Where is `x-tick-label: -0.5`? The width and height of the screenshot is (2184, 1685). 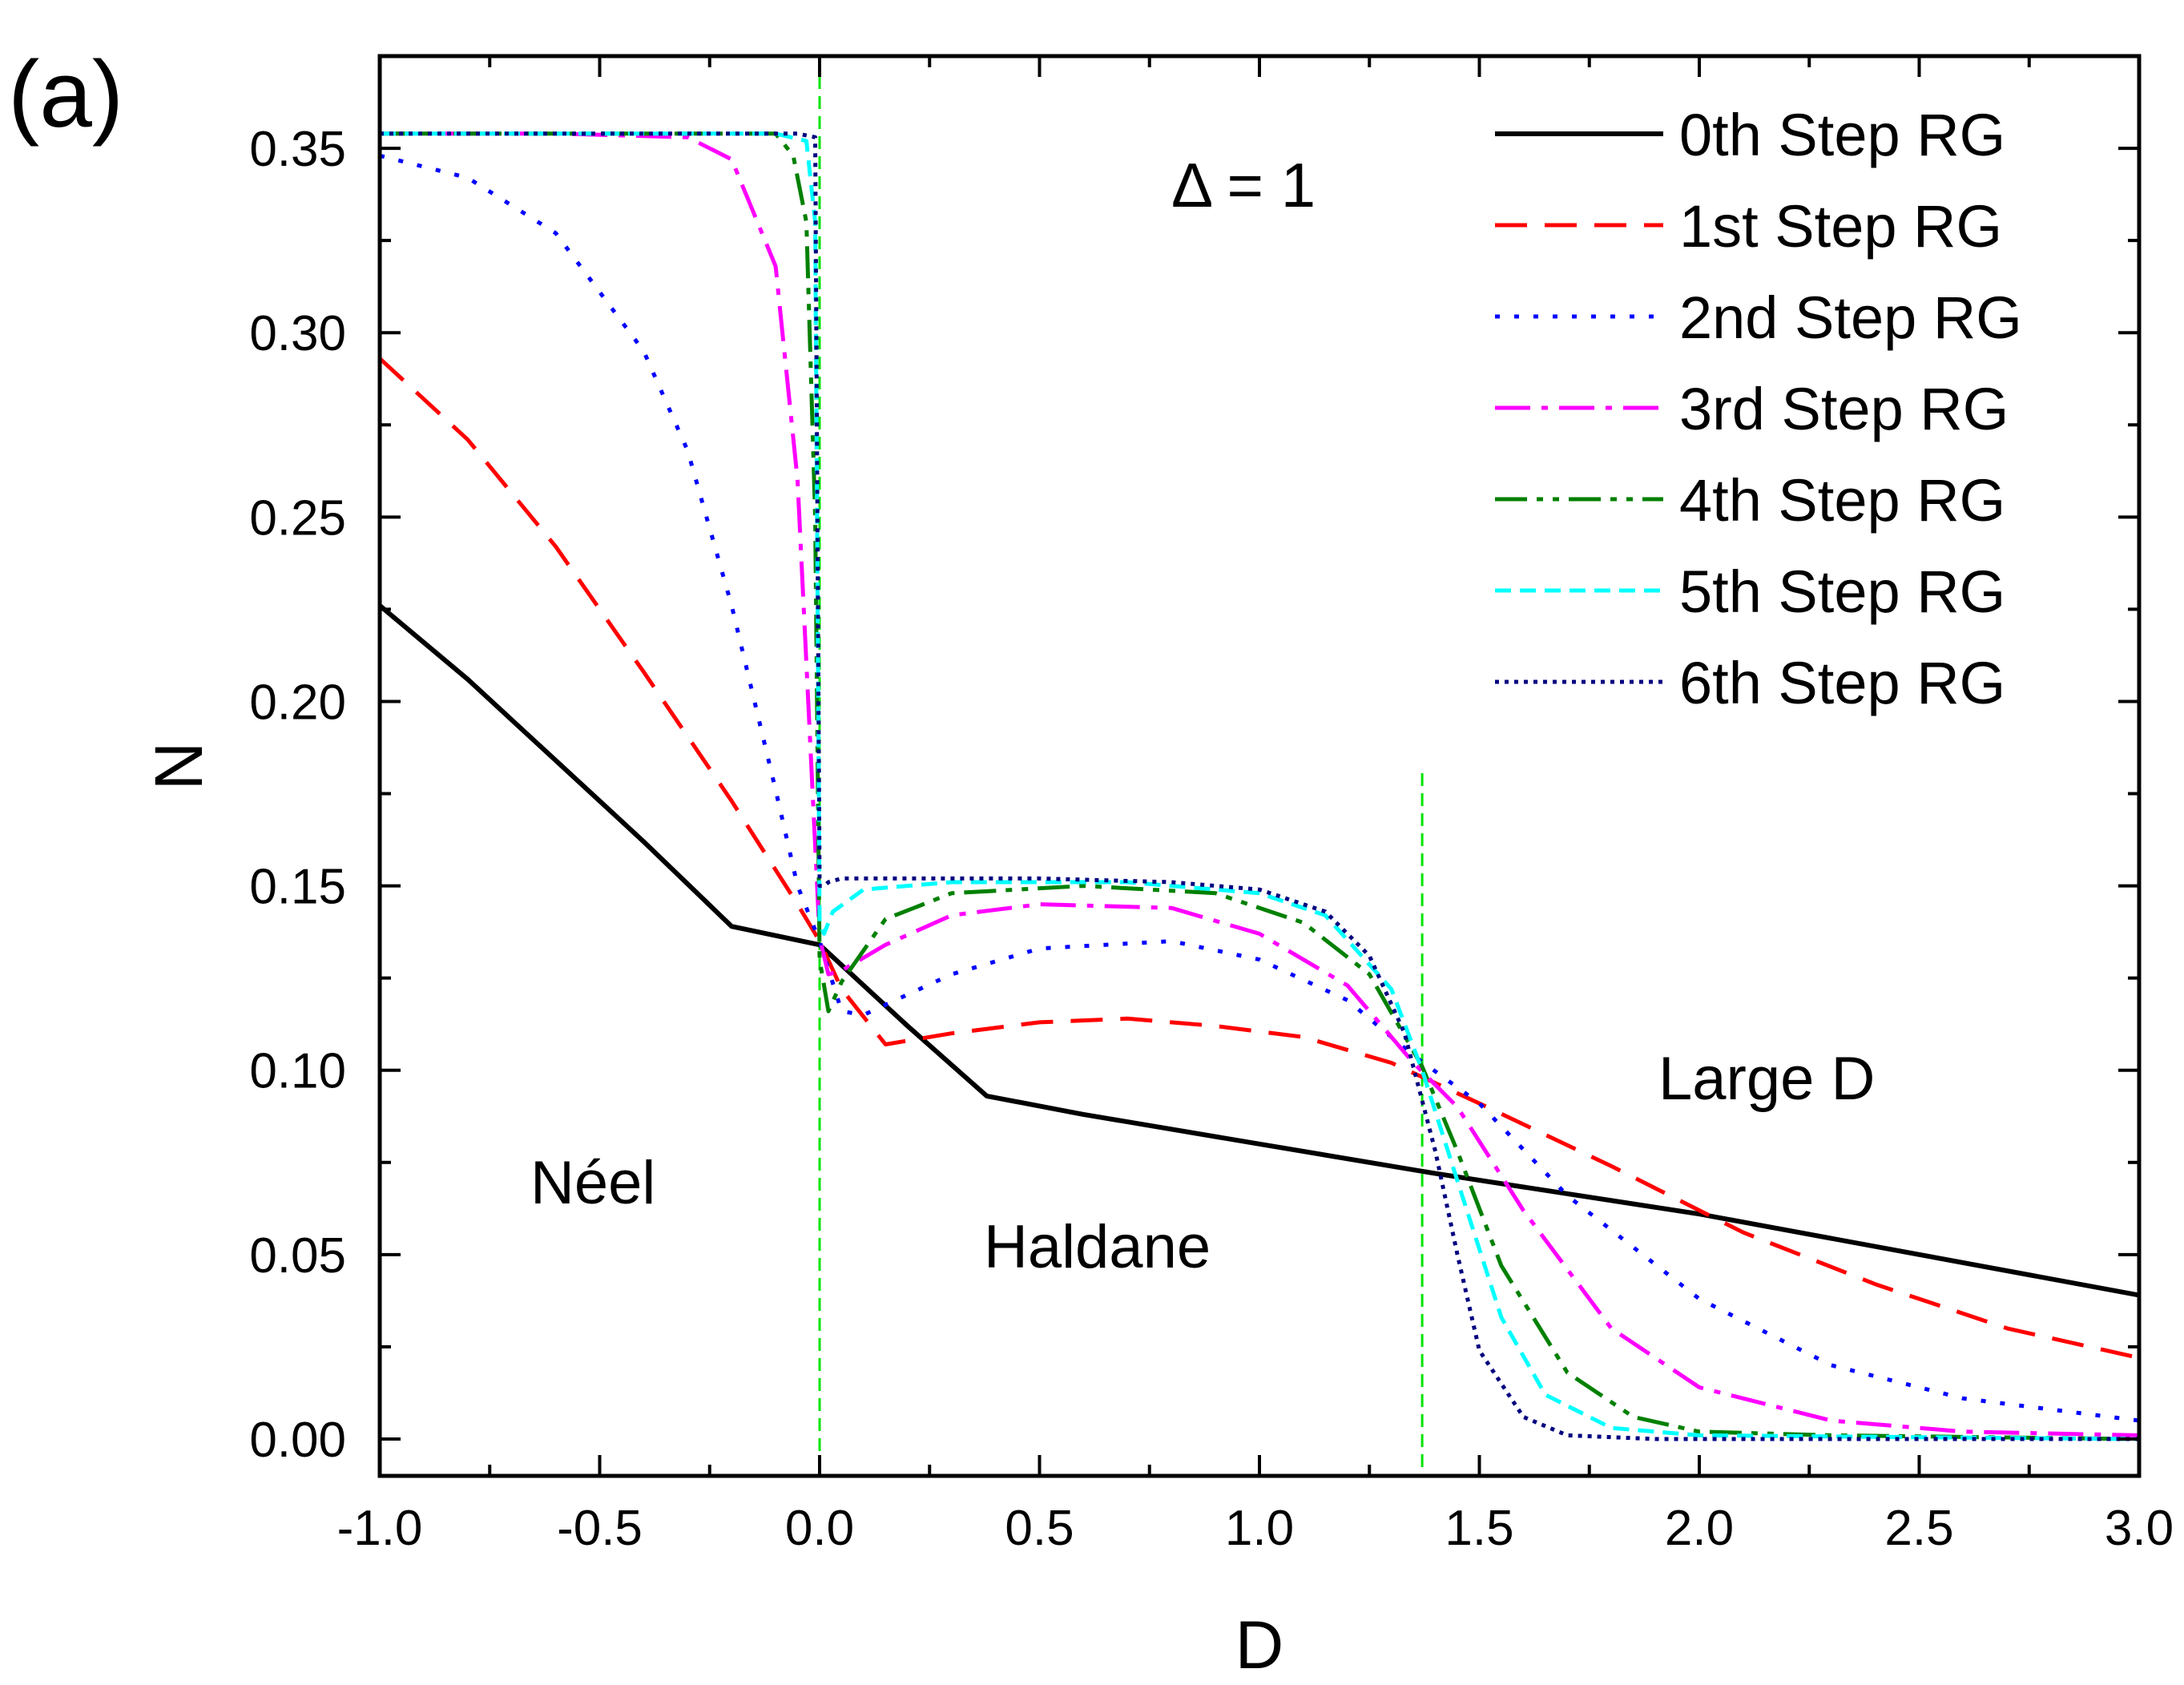
x-tick-label: -0.5 is located at coordinates (600, 1528).